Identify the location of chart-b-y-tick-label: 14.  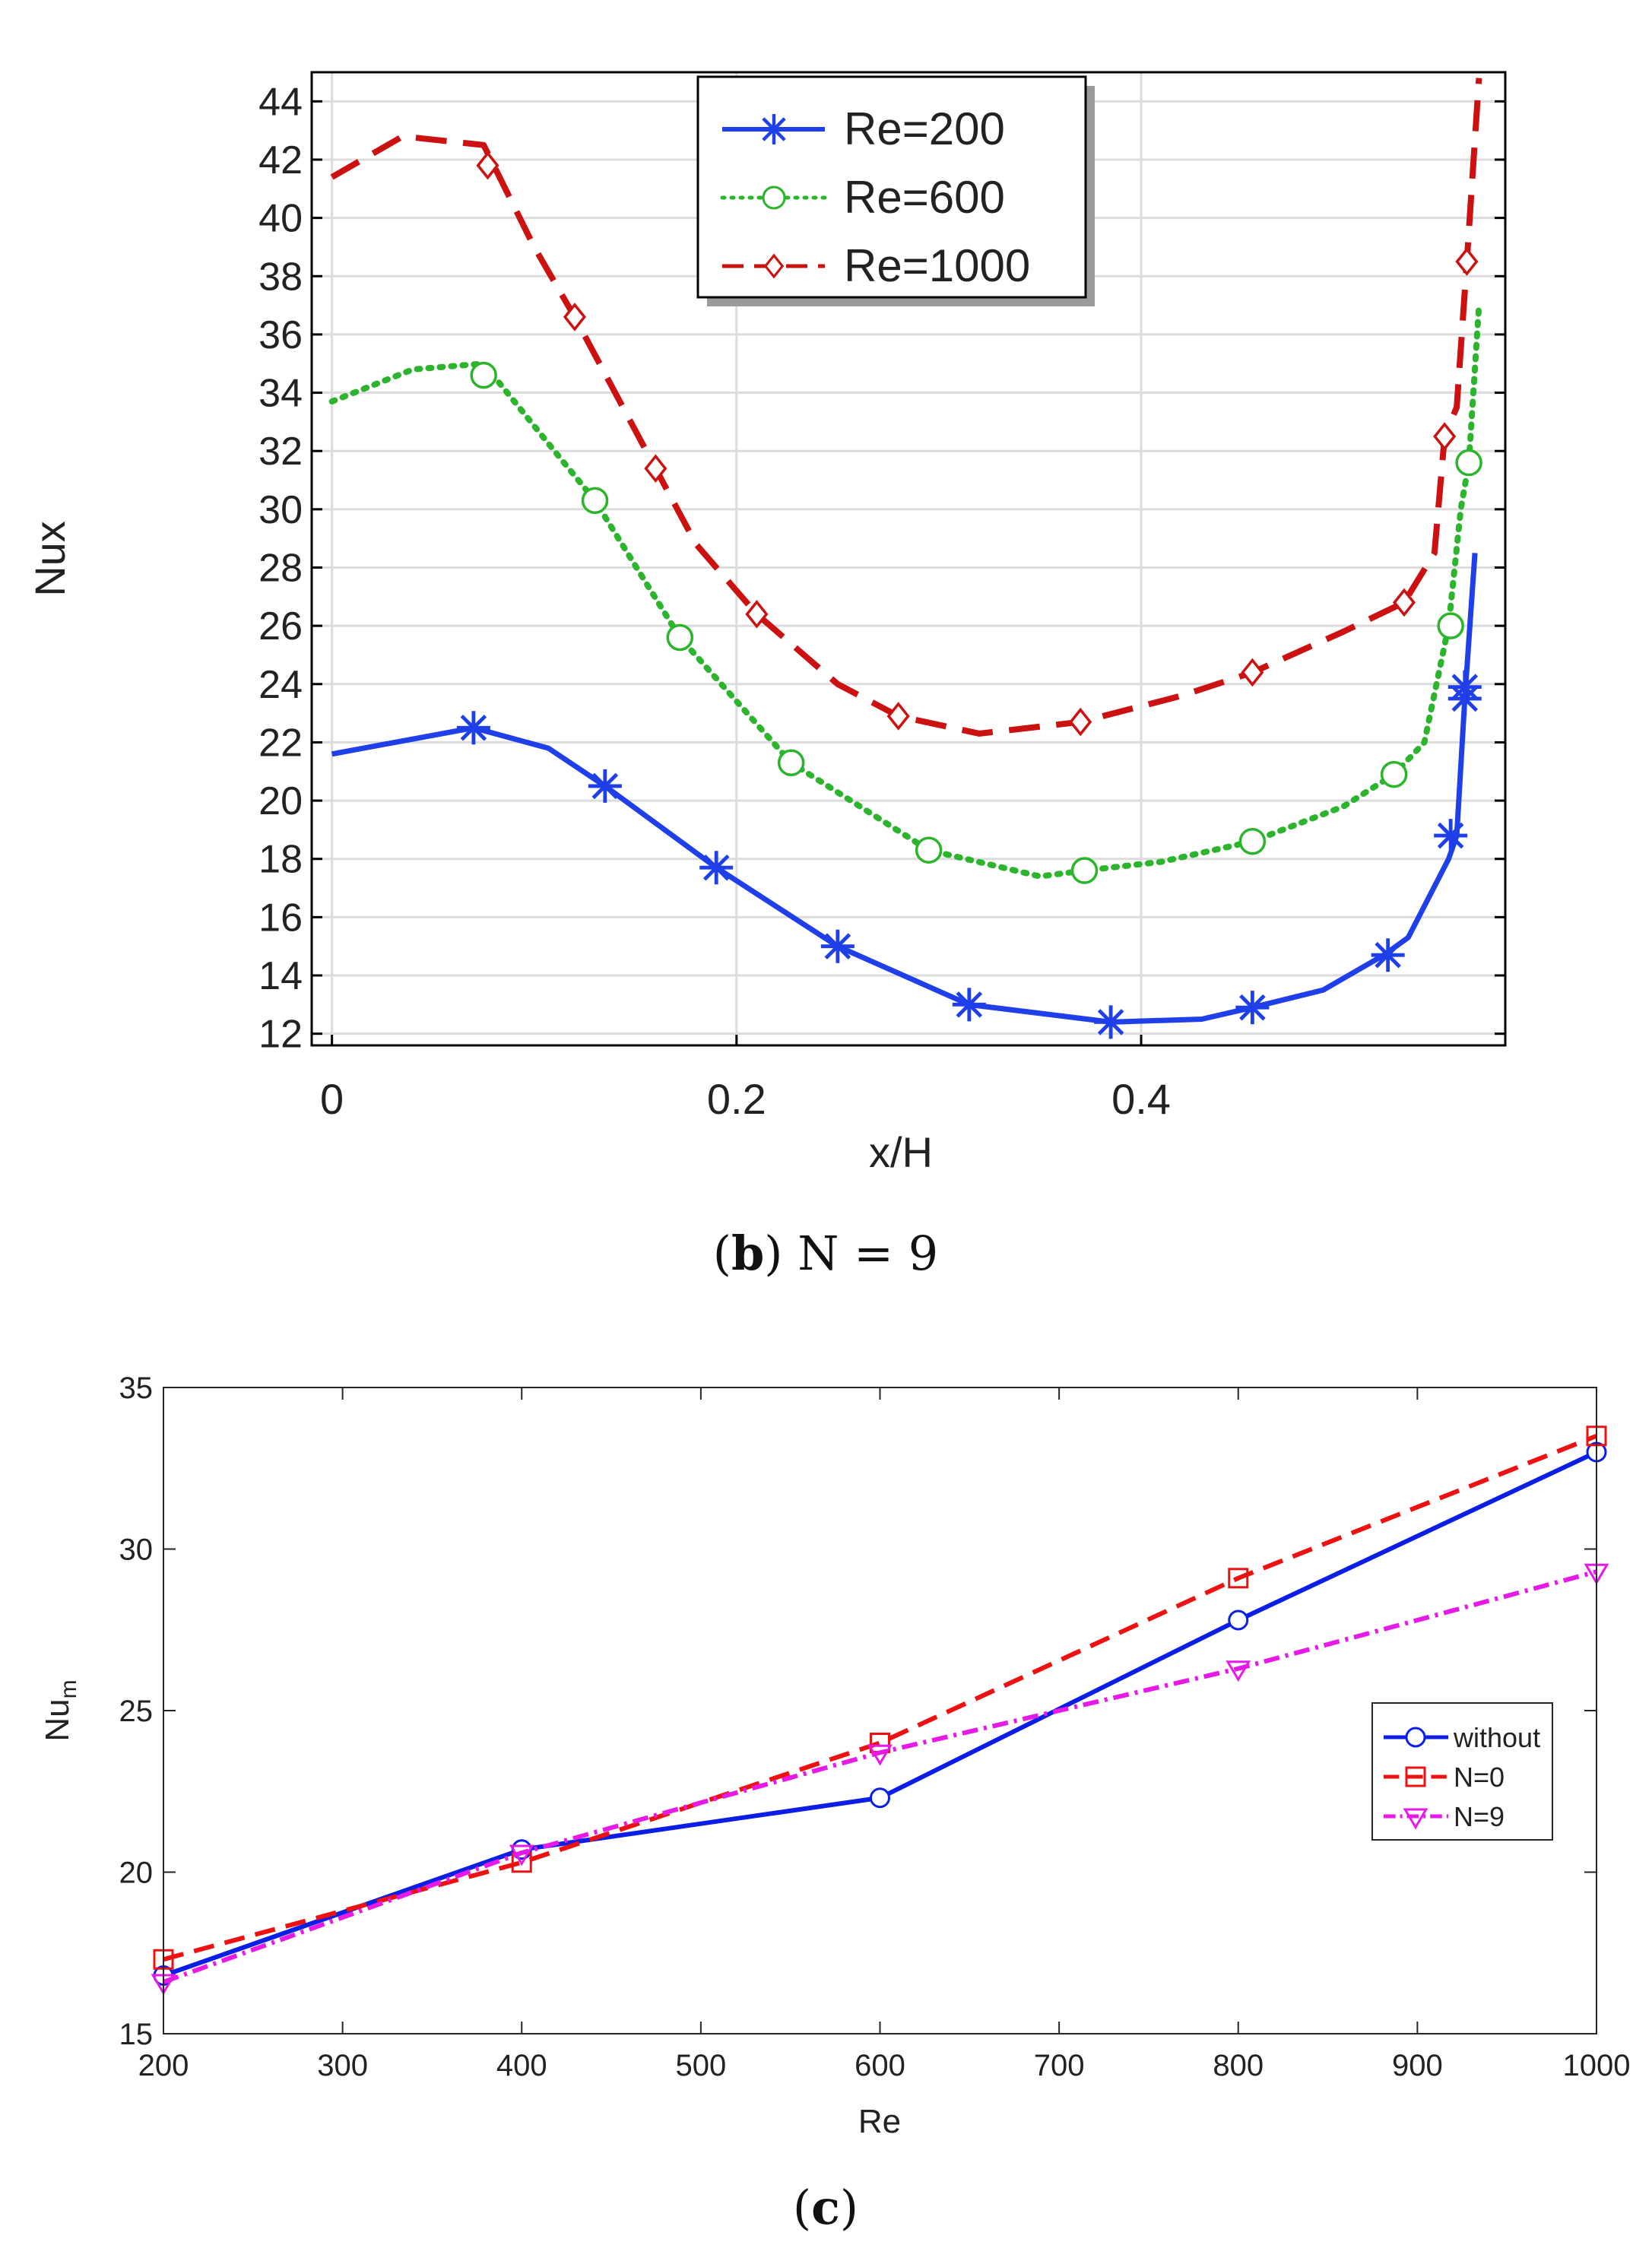
(280, 976).